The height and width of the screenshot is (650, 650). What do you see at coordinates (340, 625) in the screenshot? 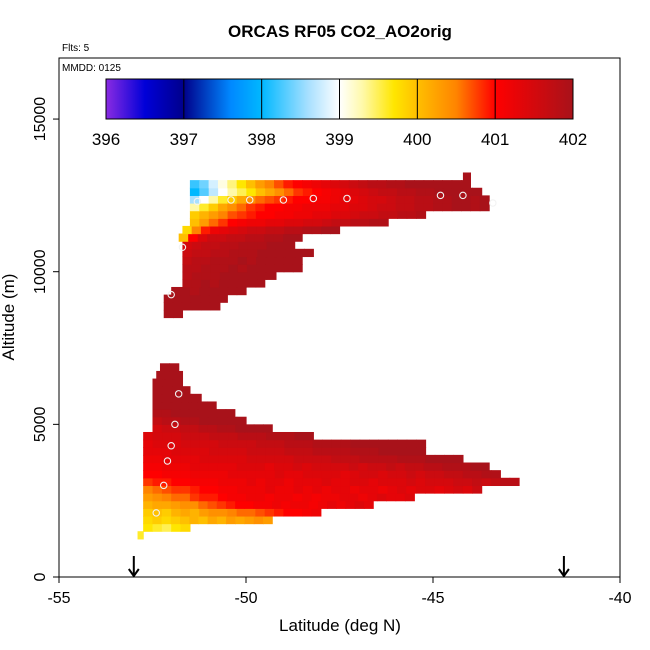
I see `x-axis-label: Latitude (deg N)` at bounding box center [340, 625].